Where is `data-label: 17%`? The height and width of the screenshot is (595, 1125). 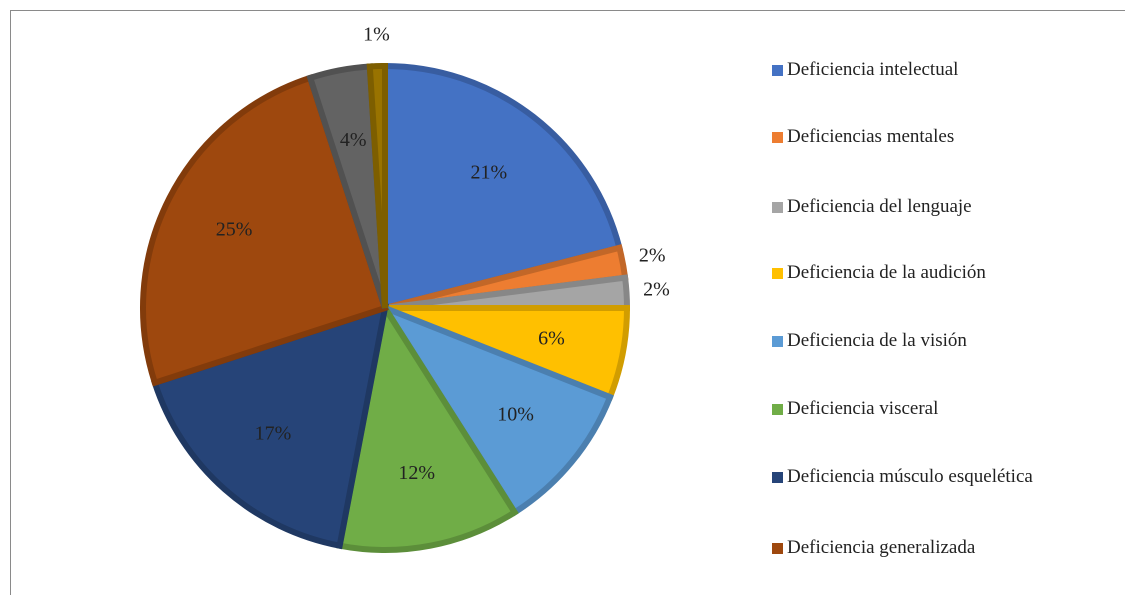
data-label: 17% is located at coordinates (273, 434).